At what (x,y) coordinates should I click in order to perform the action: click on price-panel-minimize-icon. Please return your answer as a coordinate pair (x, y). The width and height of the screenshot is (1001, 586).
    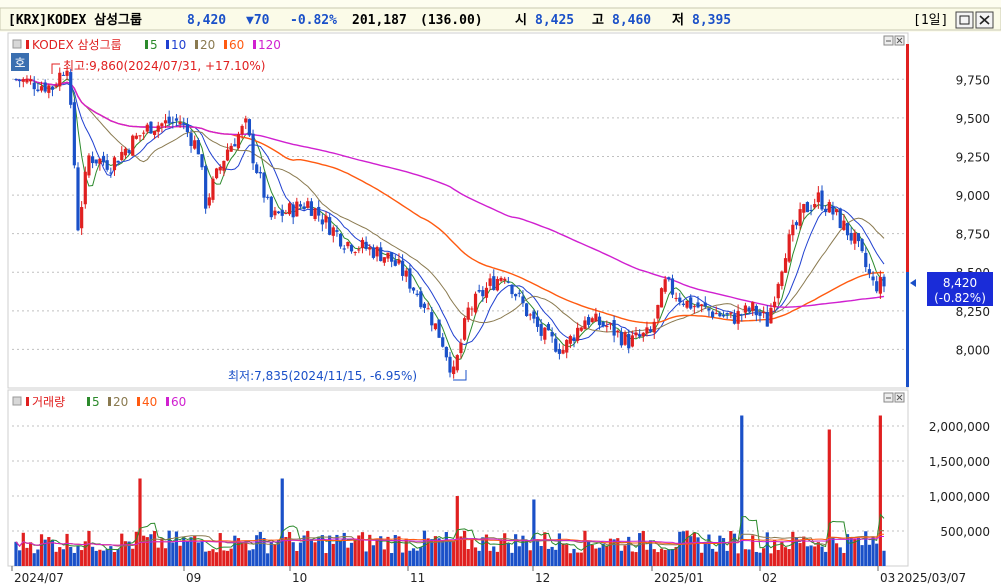
    Looking at the image, I should click on (888, 40).